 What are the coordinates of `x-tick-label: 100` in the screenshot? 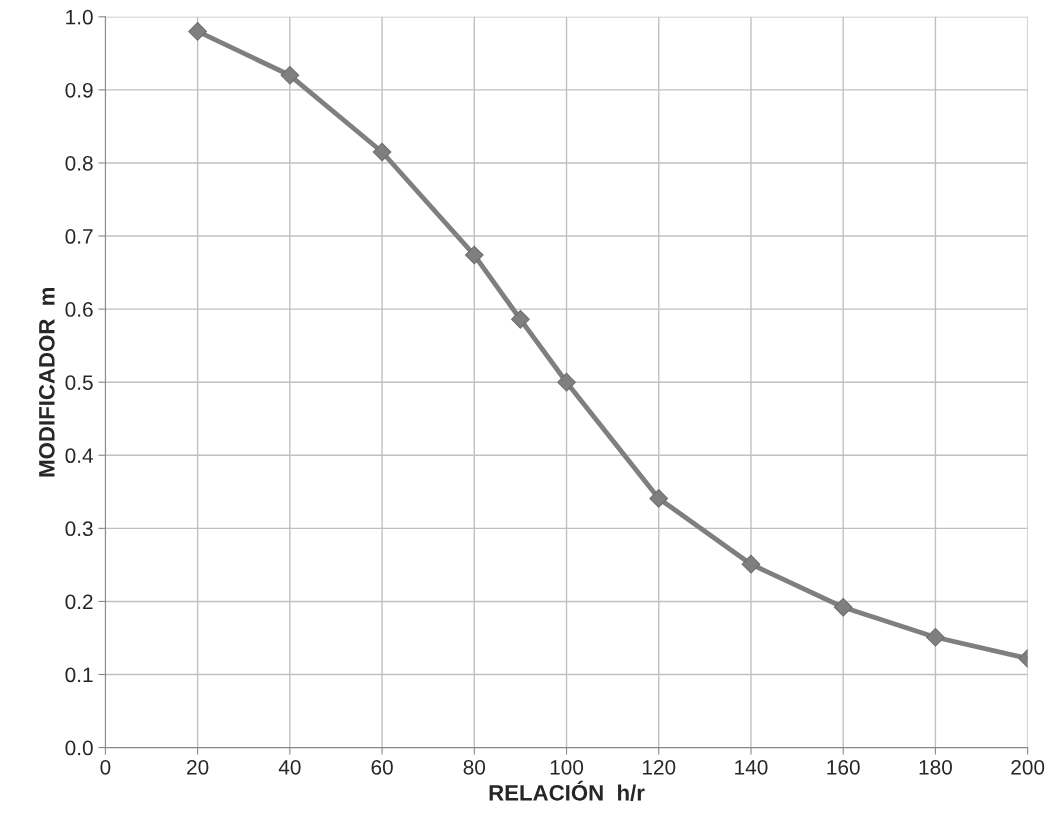 It's located at (567, 767).